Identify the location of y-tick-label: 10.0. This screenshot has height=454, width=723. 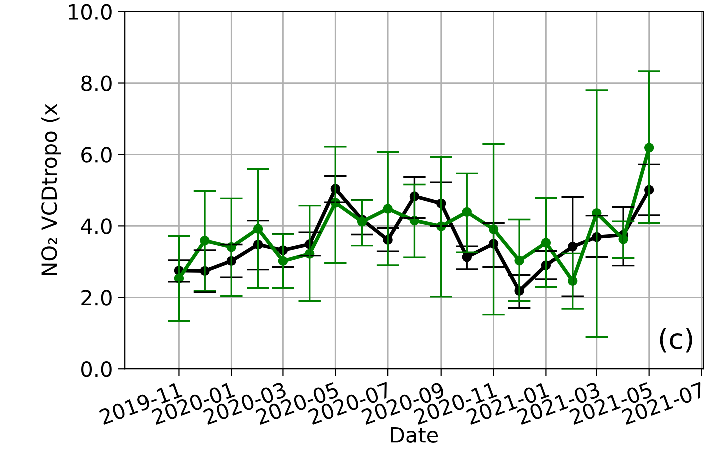
(90, 12).